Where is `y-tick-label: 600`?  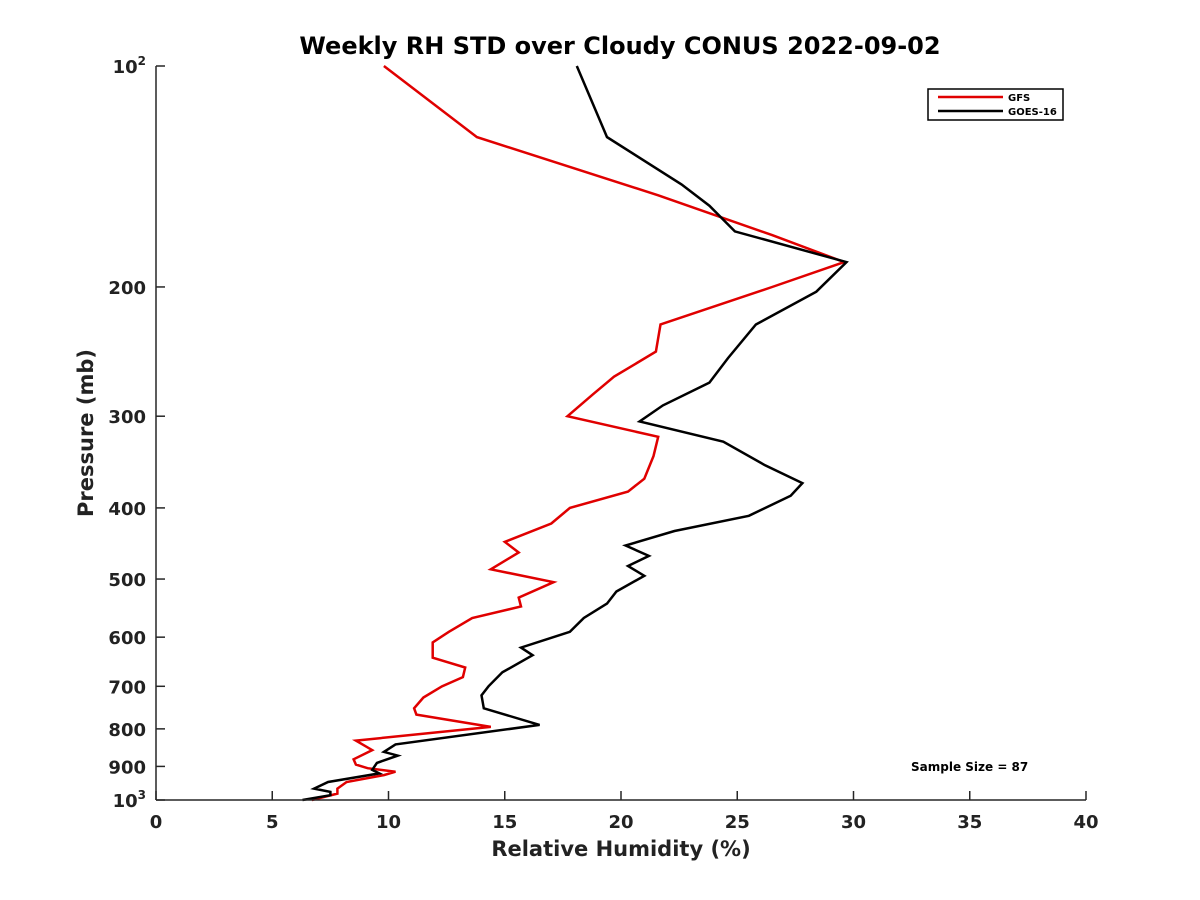
y-tick-label: 600 is located at coordinates (127, 638).